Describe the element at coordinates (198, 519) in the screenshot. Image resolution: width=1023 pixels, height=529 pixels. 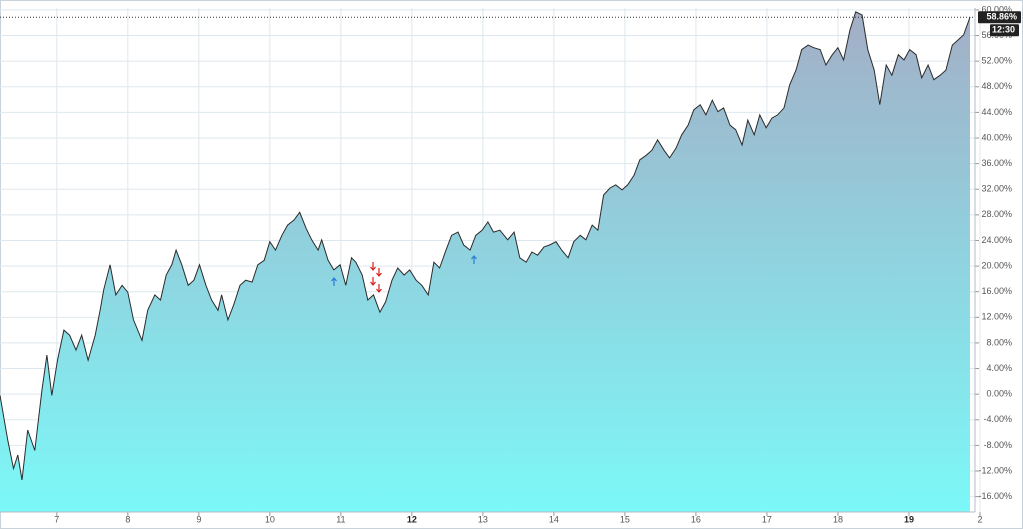
I see `x-tick-label: 9` at that location.